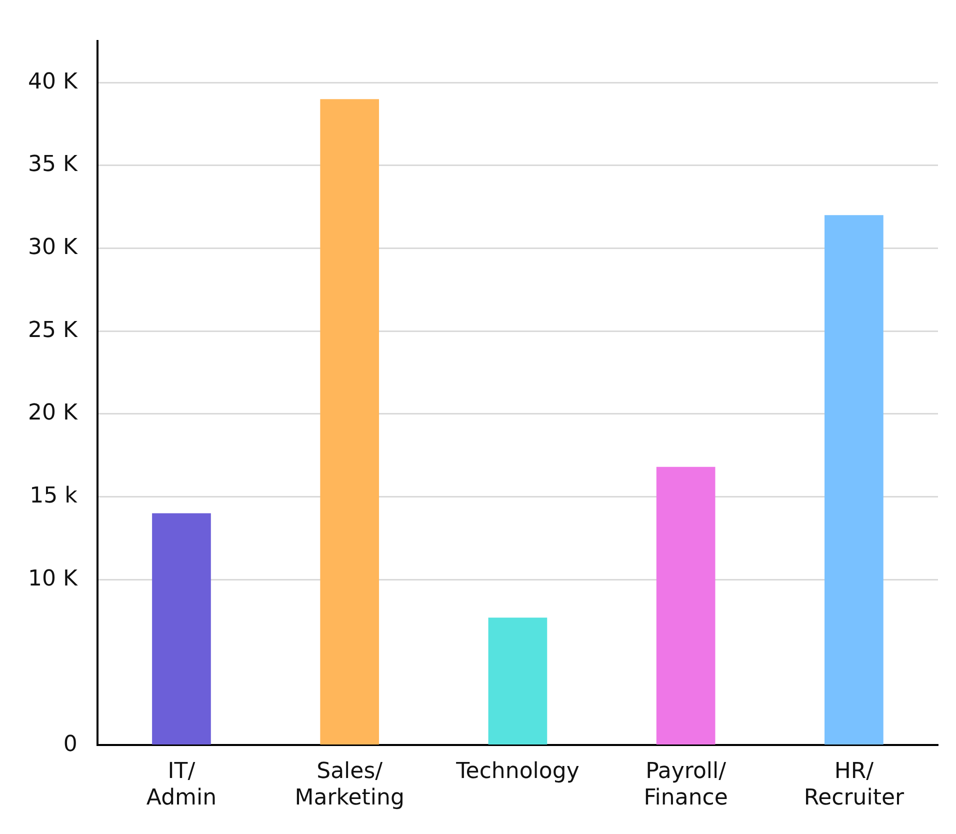 Image resolution: width=956 pixels, height=834 pixels. What do you see at coordinates (53, 247) in the screenshot?
I see `y-tick-label: 30 K` at bounding box center [53, 247].